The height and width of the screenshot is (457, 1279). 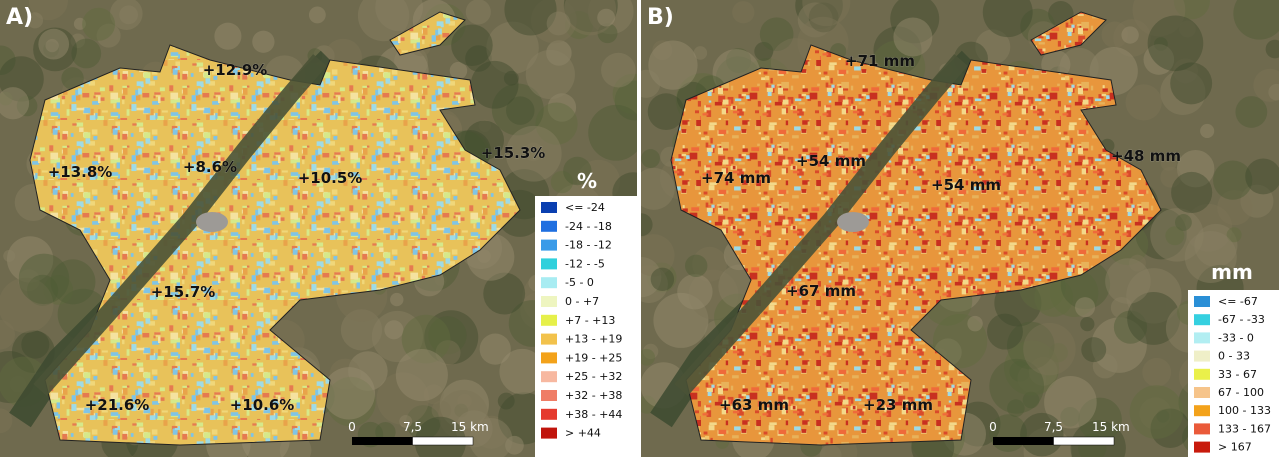 What do you see at coordinates (593, 376) in the screenshot?
I see `legend-label: +25 - +32` at bounding box center [593, 376].